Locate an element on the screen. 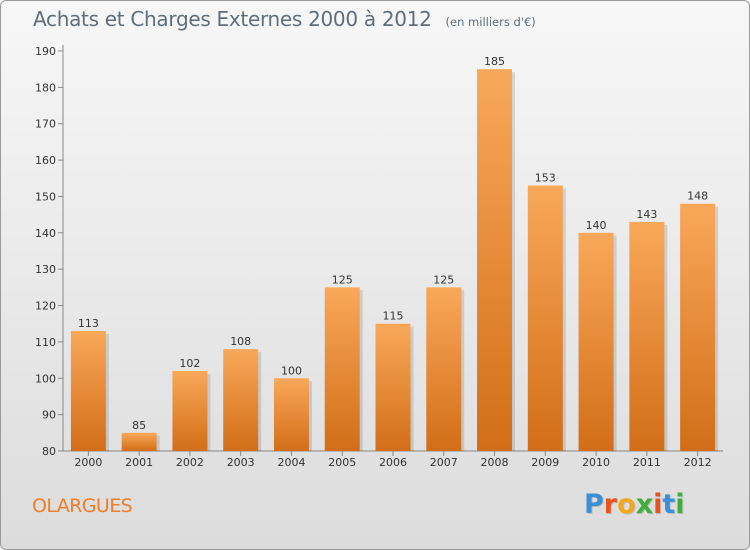  y-tick-label: 90 is located at coordinates (49, 415).